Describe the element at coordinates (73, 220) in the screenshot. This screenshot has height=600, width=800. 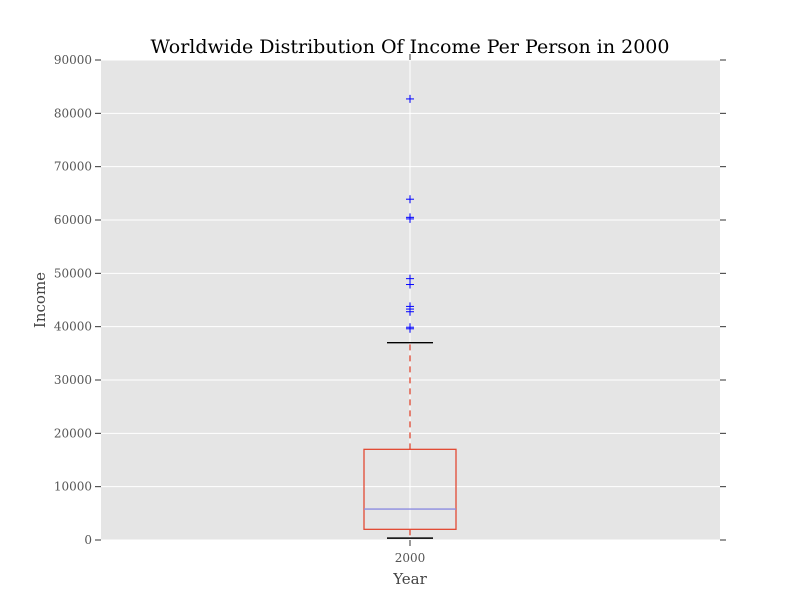
I see `y-tick-label: 60000` at that location.